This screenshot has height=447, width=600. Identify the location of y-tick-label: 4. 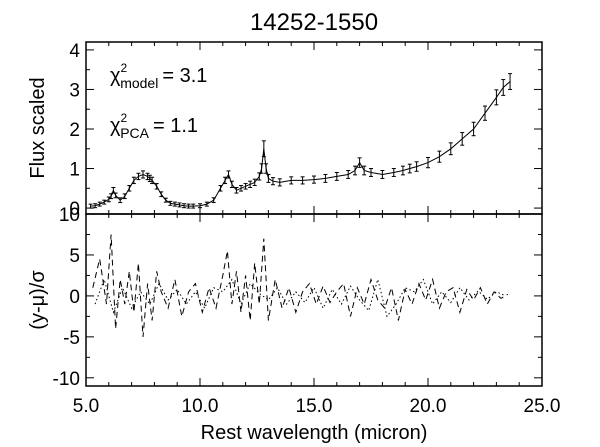
(74, 51).